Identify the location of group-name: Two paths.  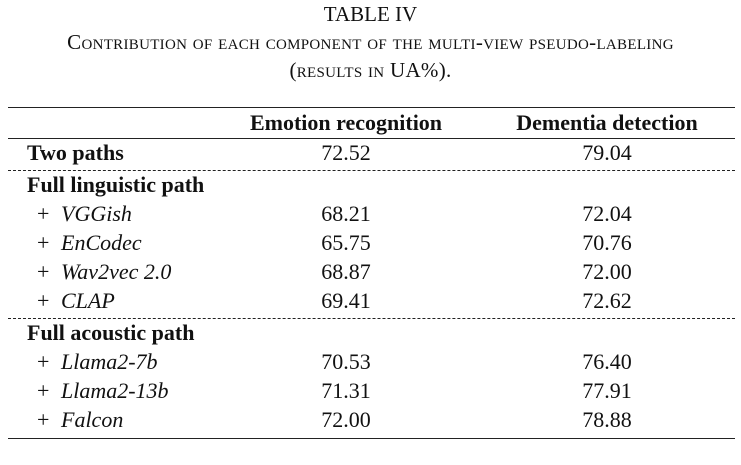
(75, 152).